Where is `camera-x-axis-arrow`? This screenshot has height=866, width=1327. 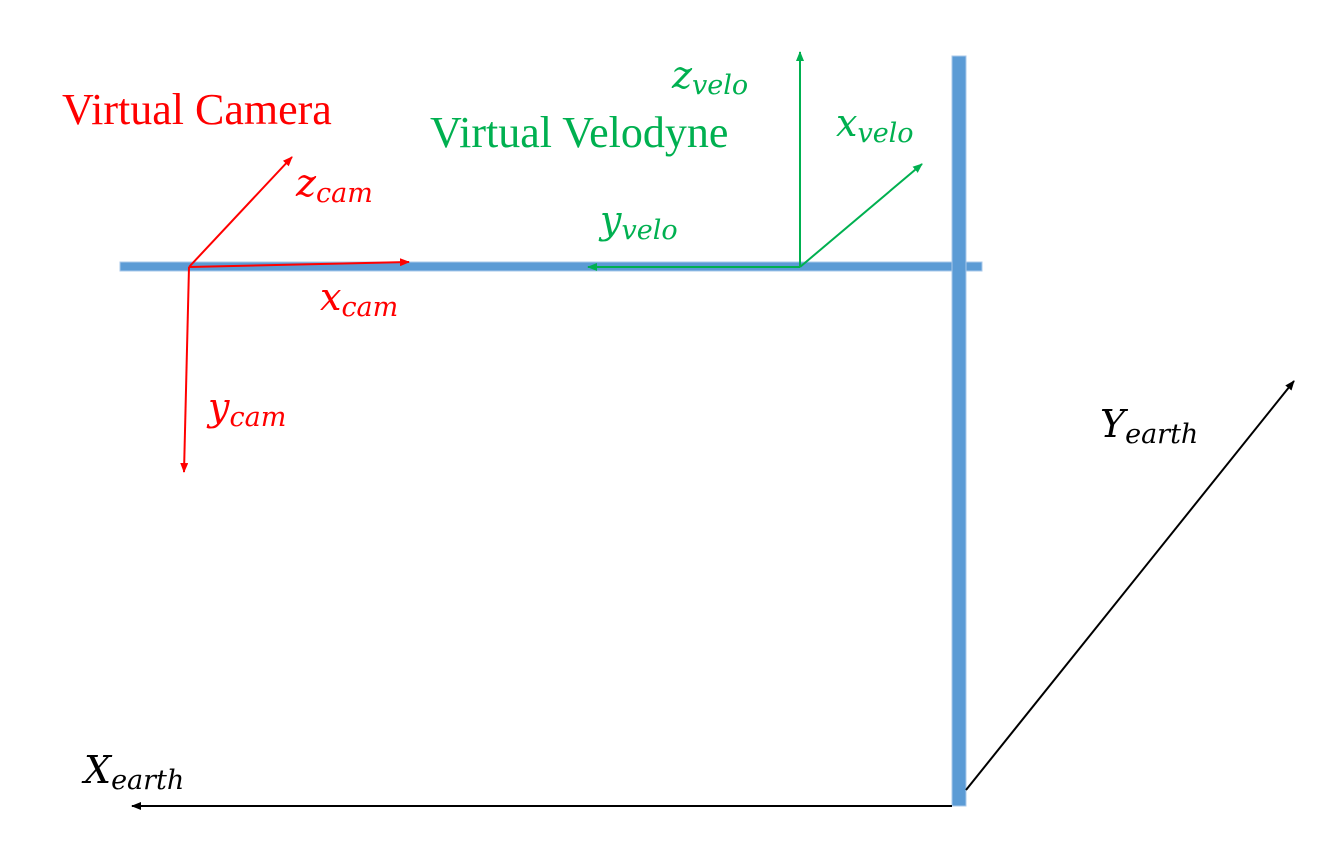 camera-x-axis-arrow is located at coordinates (299, 263).